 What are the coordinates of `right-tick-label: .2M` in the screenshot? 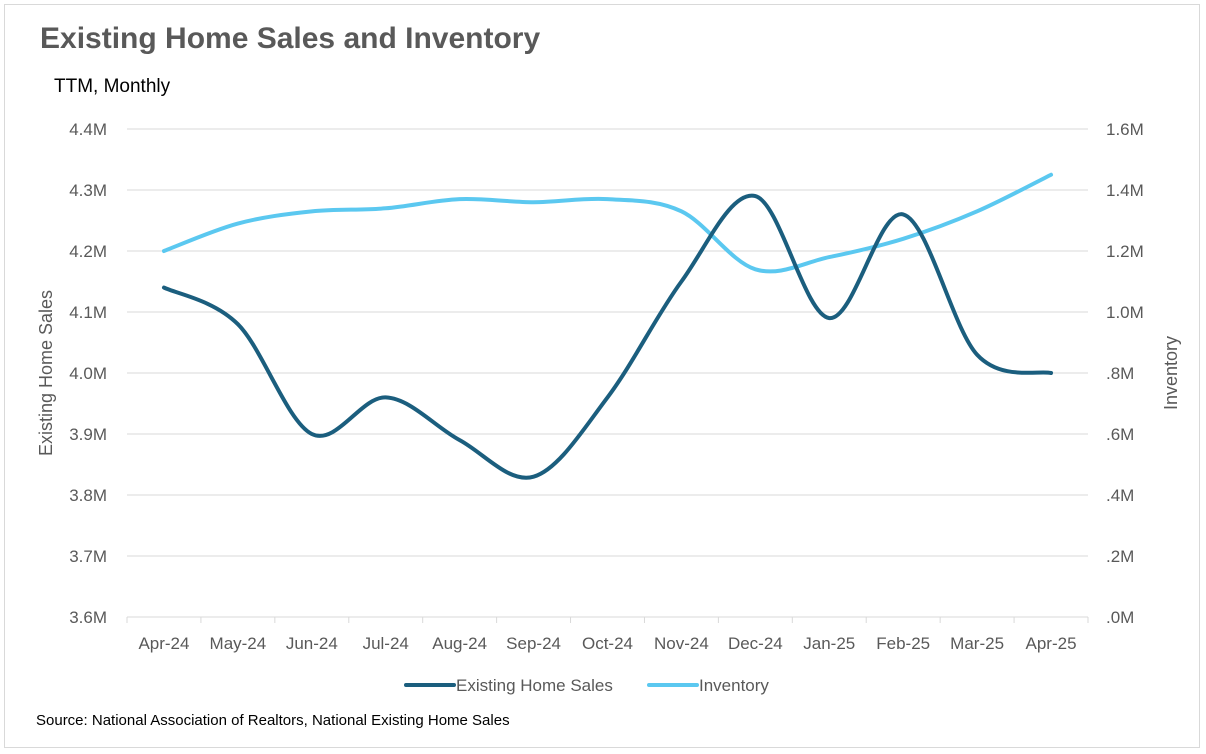 It's located at (1120, 556).